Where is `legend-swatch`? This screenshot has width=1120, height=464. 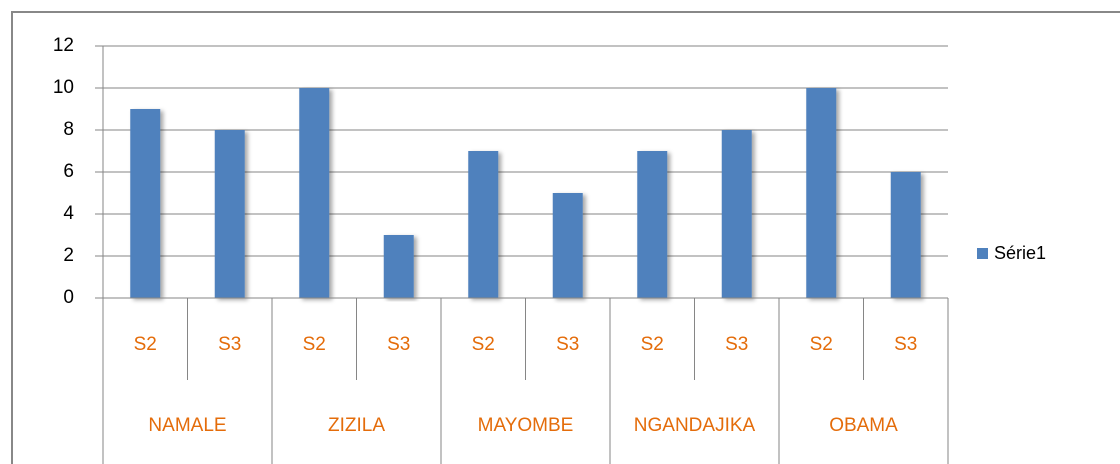 legend-swatch is located at coordinates (982, 253).